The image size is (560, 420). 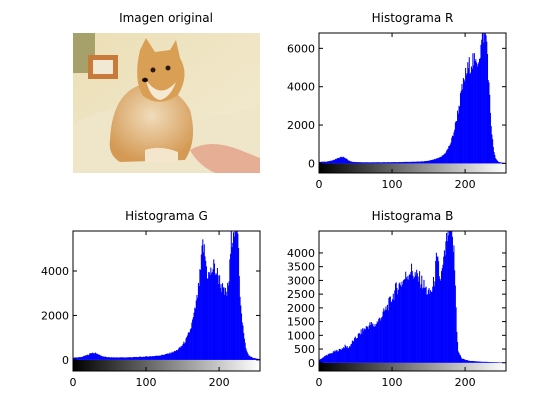 What do you see at coordinates (145, 80) in the screenshot?
I see `photo-dog-nose` at bounding box center [145, 80].